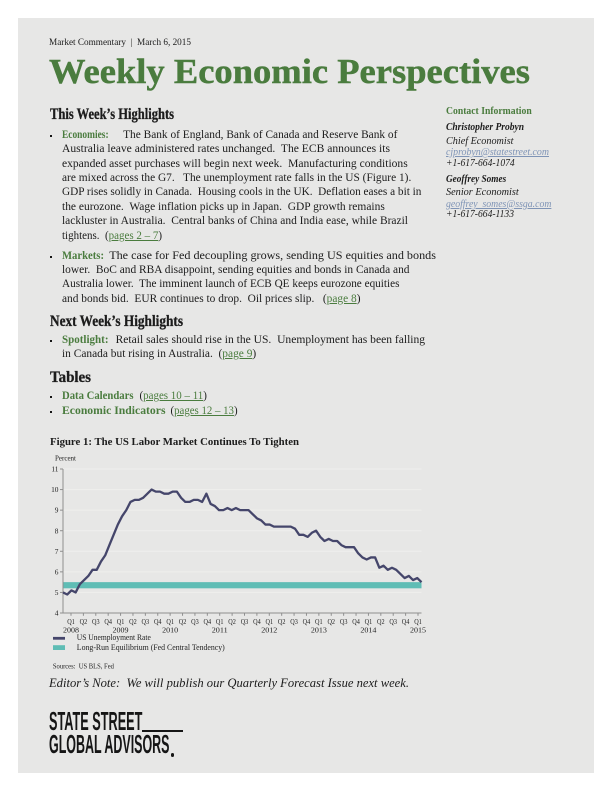 This screenshot has width=612, height=792. I want to click on svg-text: 6, so click(57, 571).